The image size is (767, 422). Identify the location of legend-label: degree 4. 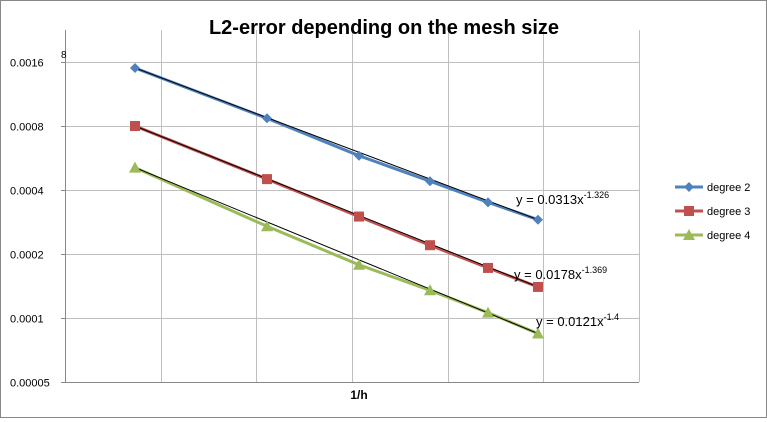
(728, 236).